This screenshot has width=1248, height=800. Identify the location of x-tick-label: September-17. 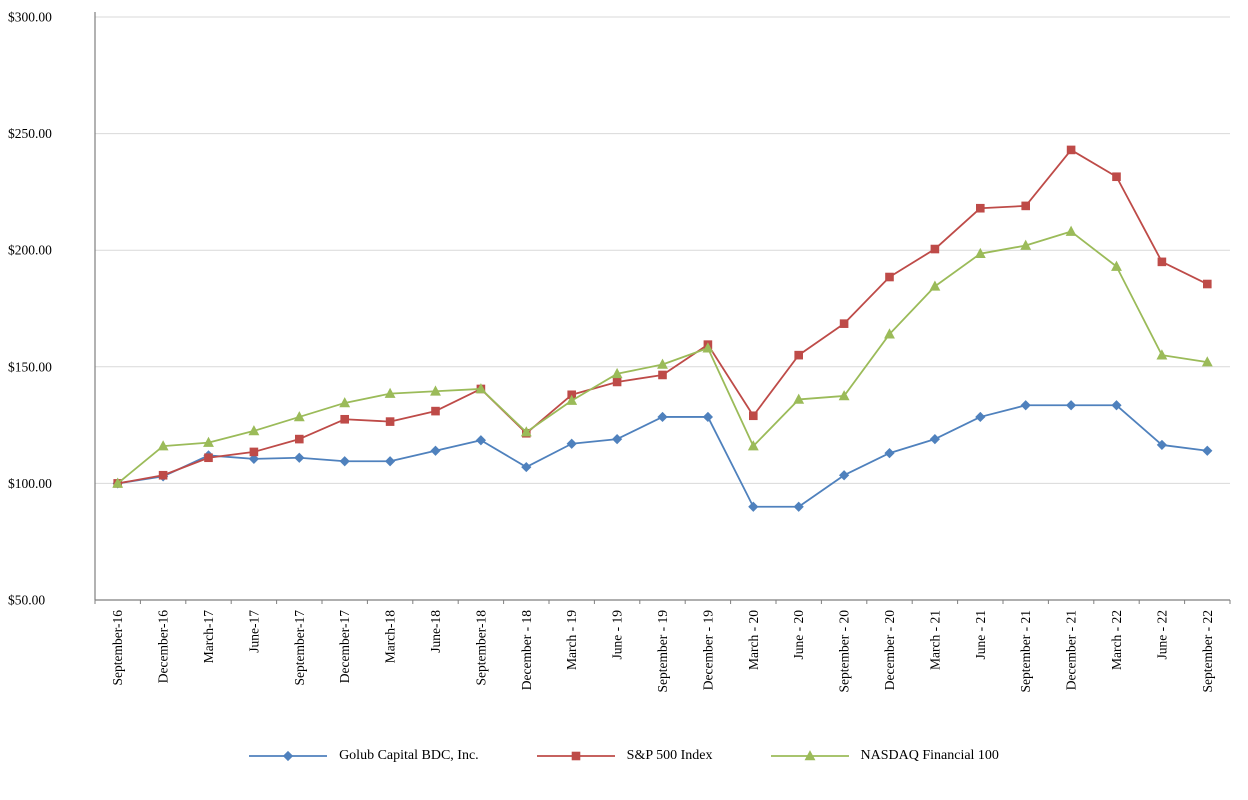
(299, 648).